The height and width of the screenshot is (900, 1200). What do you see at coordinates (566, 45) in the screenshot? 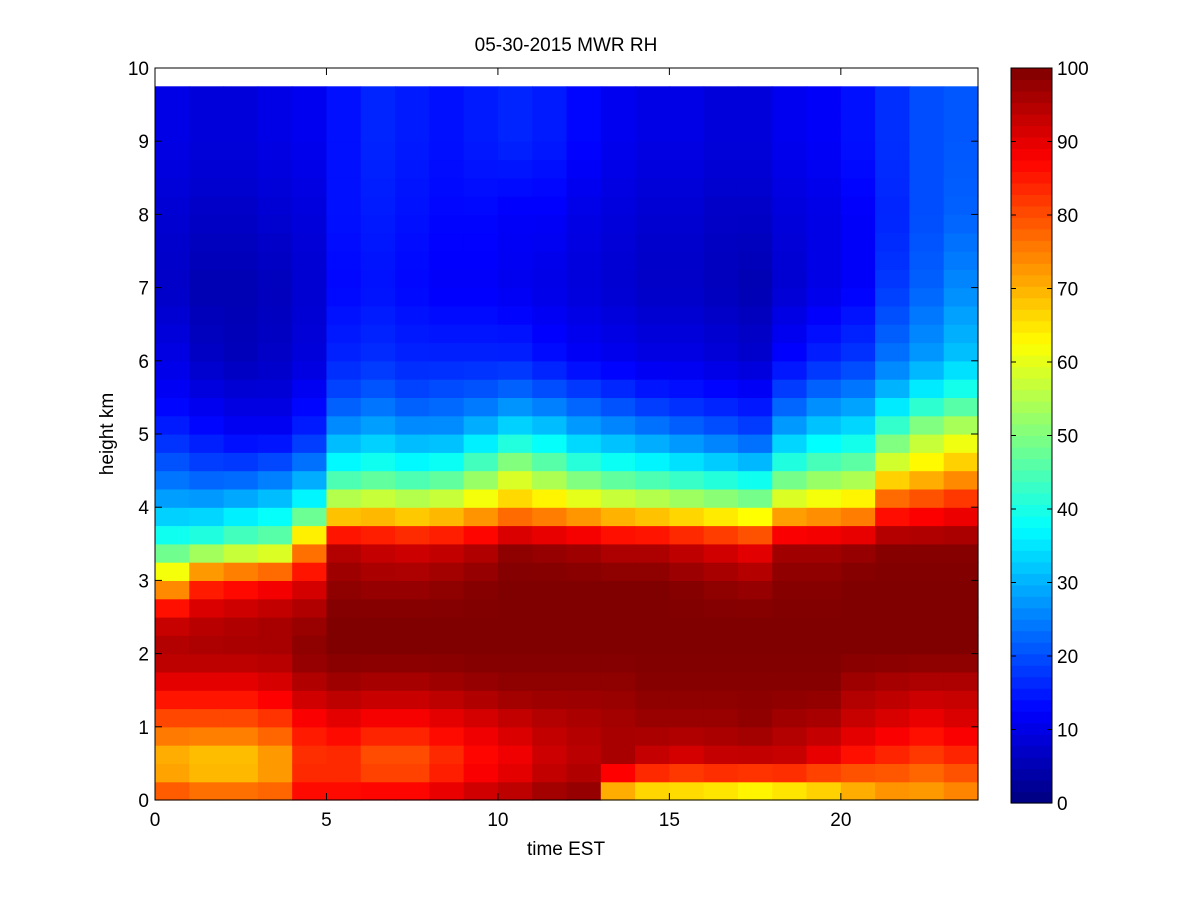
I see `chart-title: 05-30-2015 MWR RH` at bounding box center [566, 45].